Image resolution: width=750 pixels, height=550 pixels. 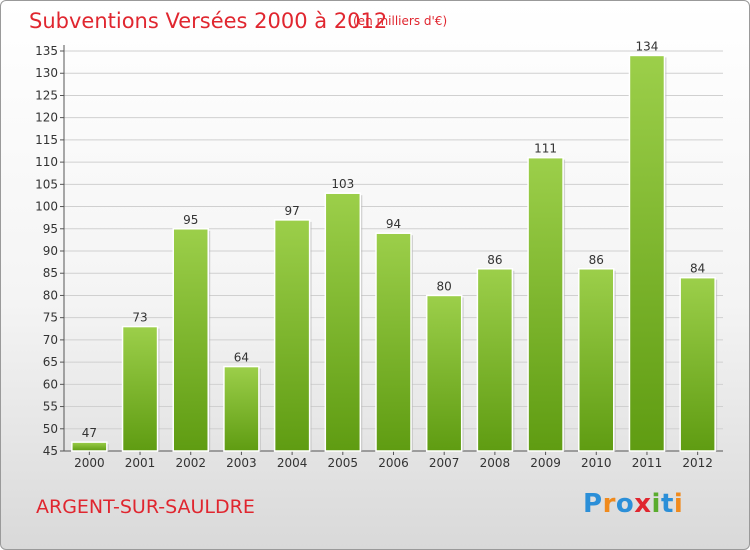 What do you see at coordinates (596, 463) in the screenshot?
I see `x-tick-label: 2010` at bounding box center [596, 463].